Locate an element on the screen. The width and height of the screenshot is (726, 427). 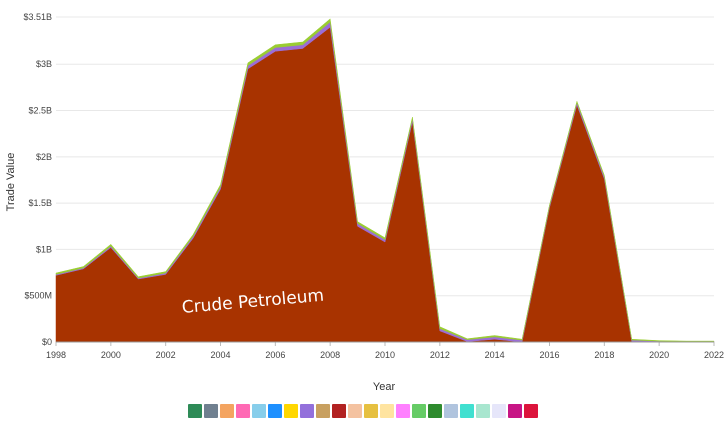
y-tick-label: $500M is located at coordinates (38, 296).